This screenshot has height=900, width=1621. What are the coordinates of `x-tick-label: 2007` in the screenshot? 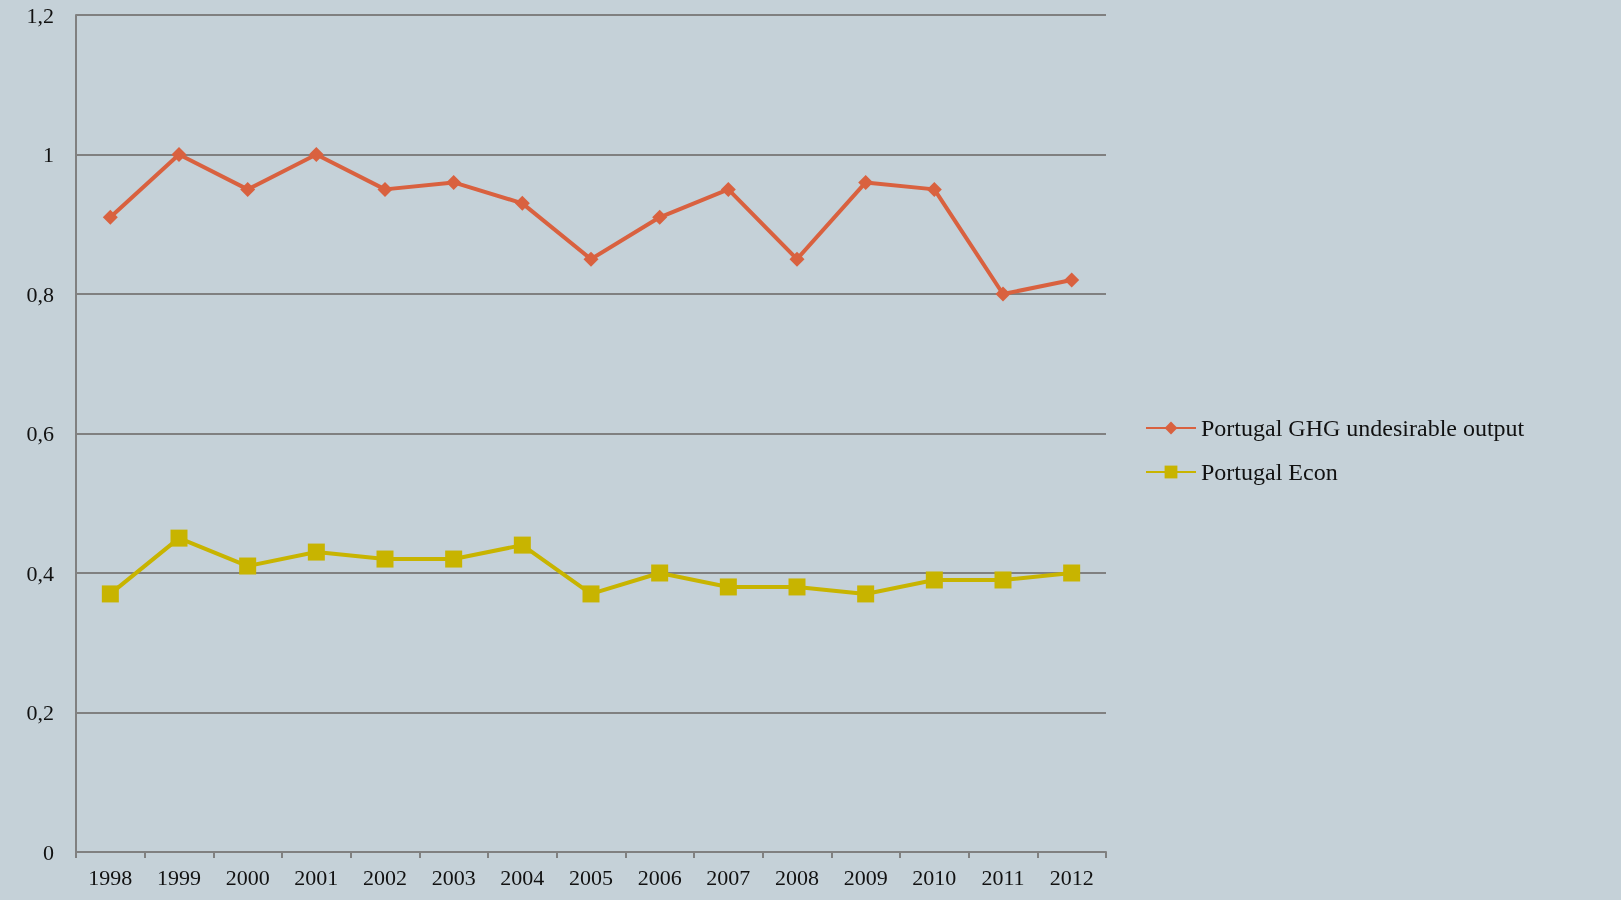 It's located at (728, 877).